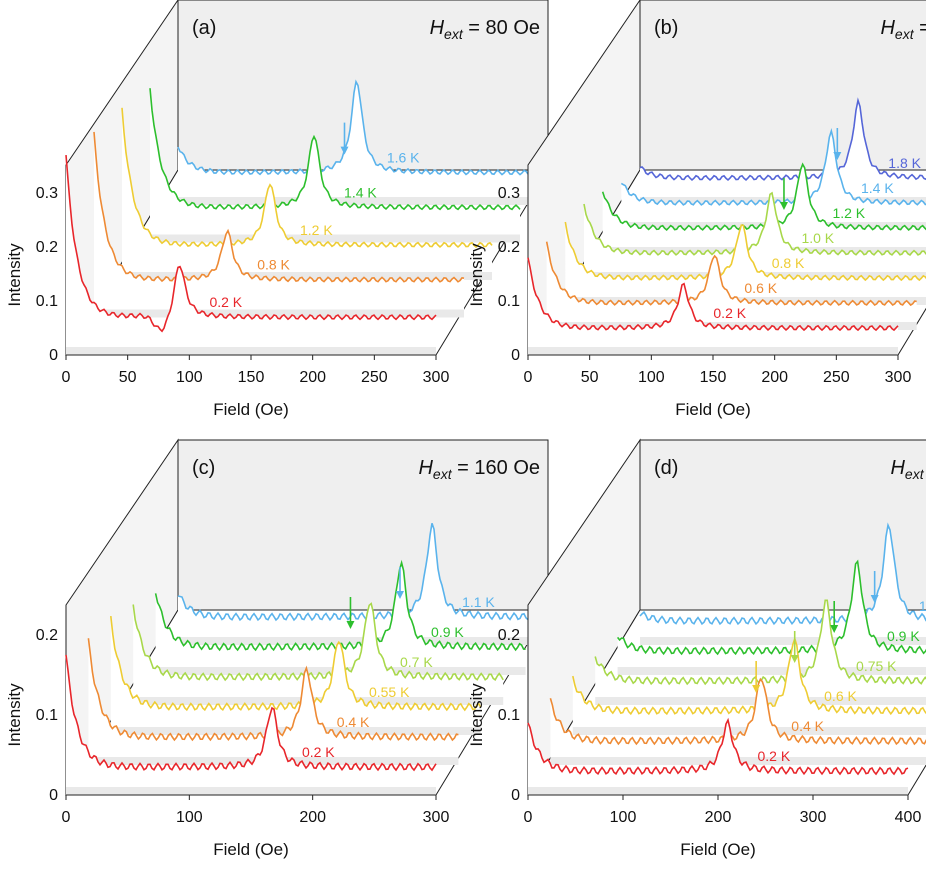 This screenshot has height=881, width=926. What do you see at coordinates (666, 28) in the screenshot?
I see `panel-label: (b)` at bounding box center [666, 28].